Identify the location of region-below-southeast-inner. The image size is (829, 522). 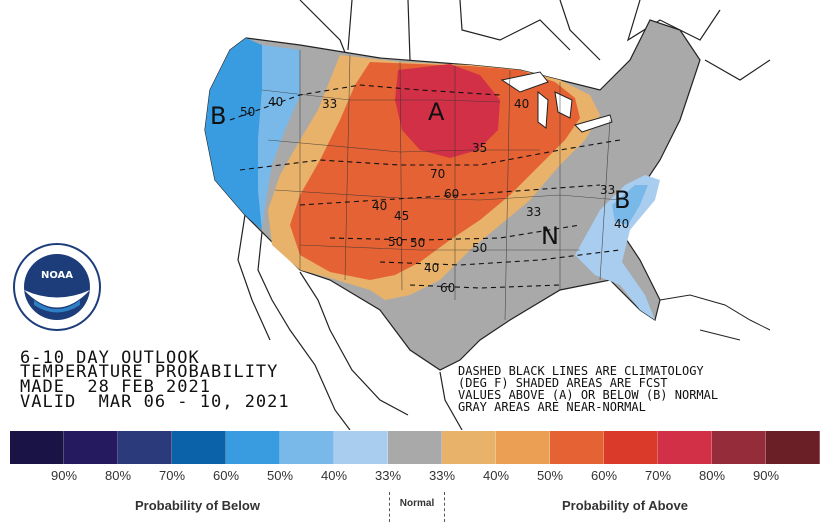
(630, 205).